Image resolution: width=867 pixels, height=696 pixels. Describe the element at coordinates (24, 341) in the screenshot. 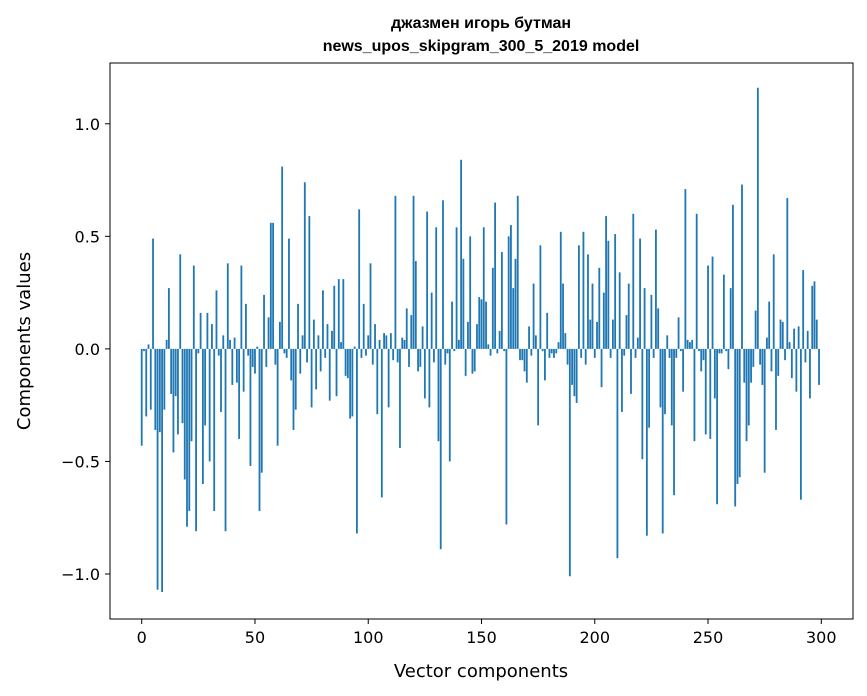

I see `y-axis-label: Components values` at that location.